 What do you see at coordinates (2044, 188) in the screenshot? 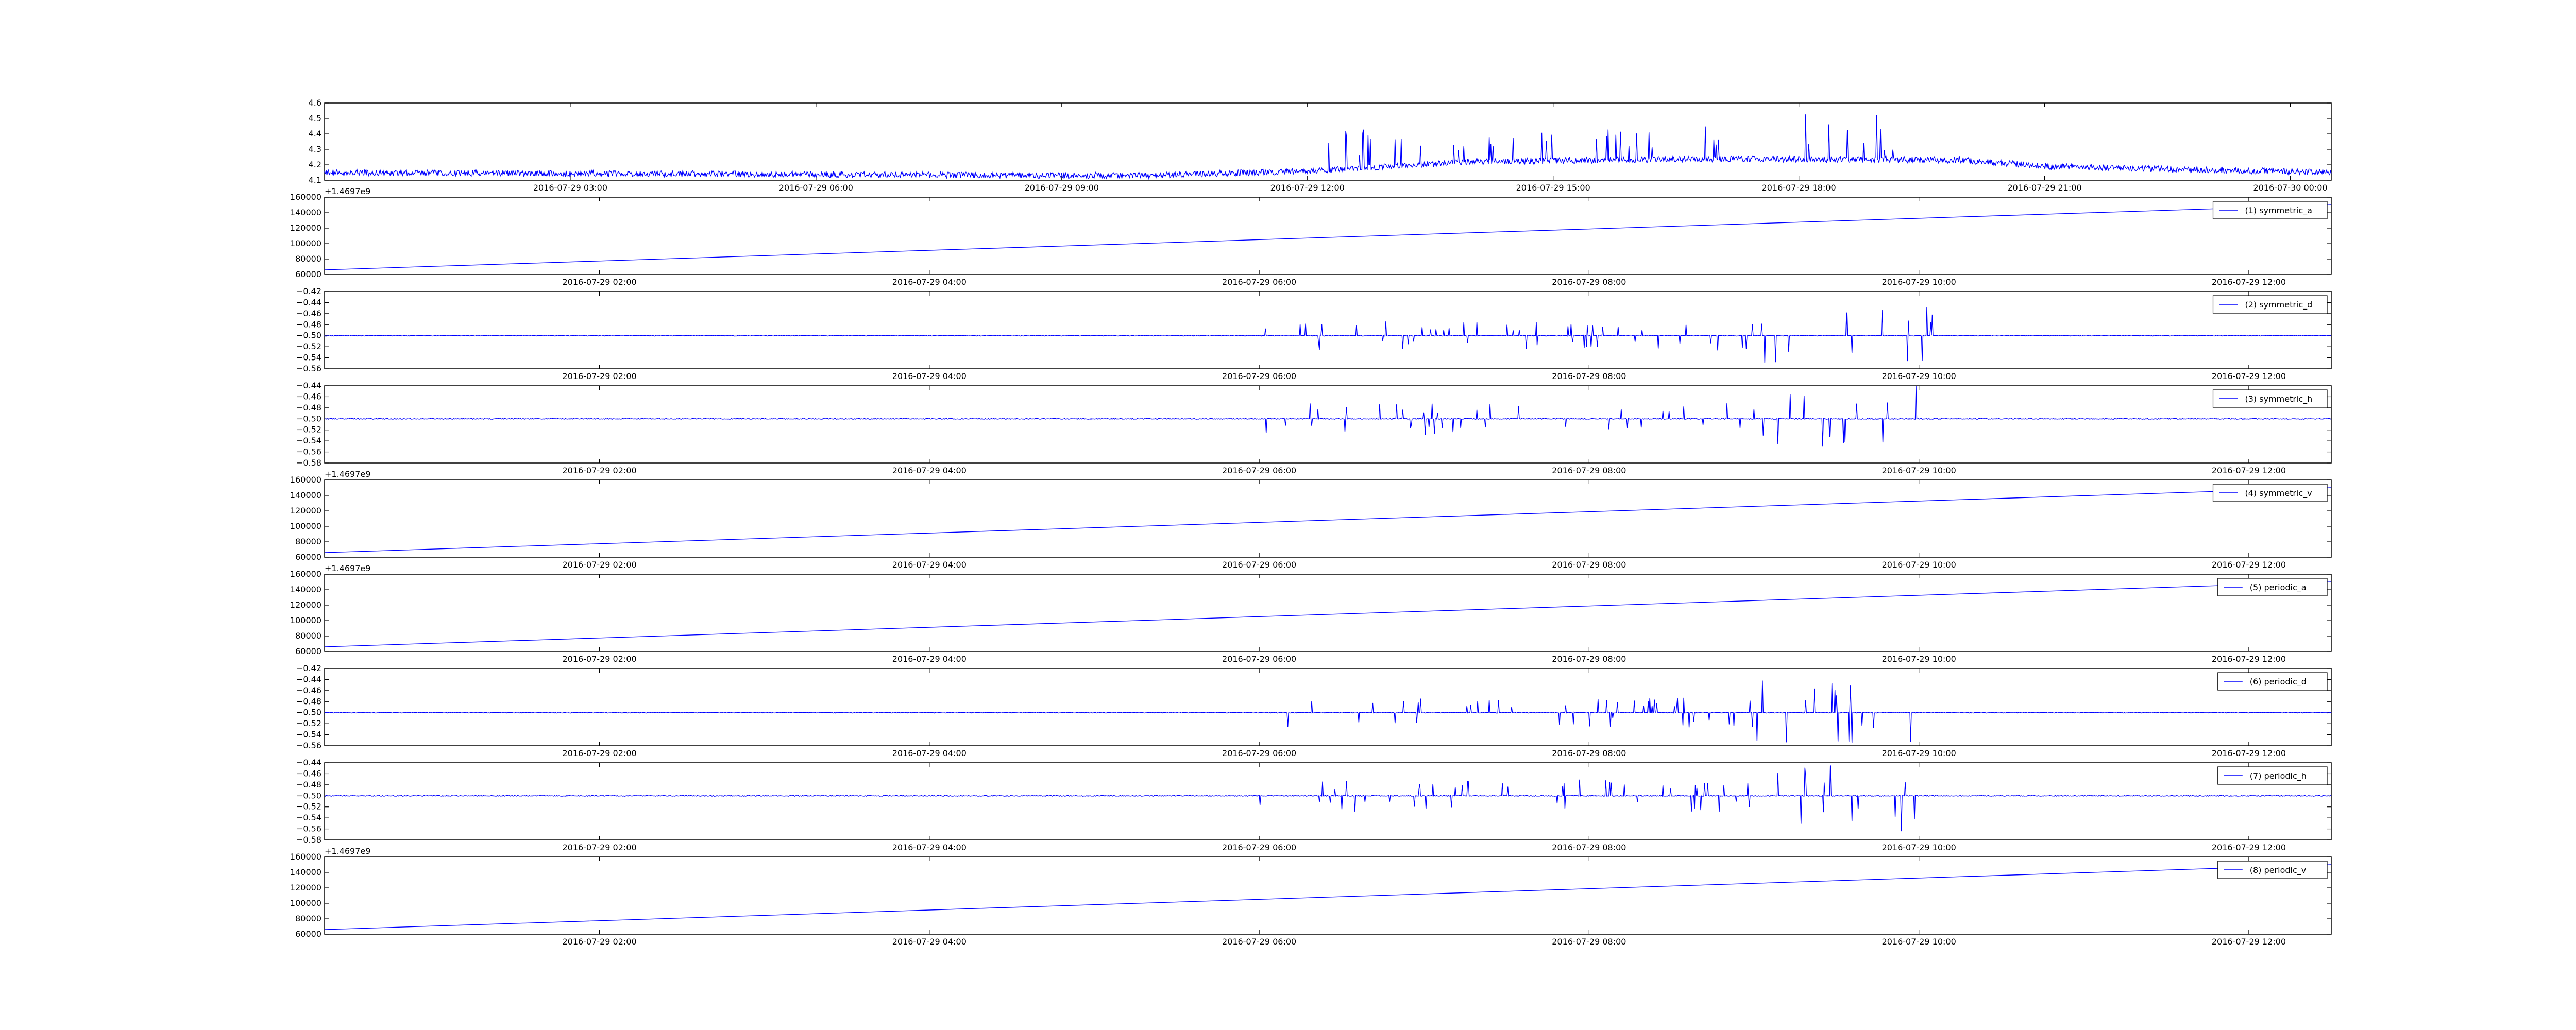
I see `x-tick-label: 2016-07-29 21:00` at bounding box center [2044, 188].